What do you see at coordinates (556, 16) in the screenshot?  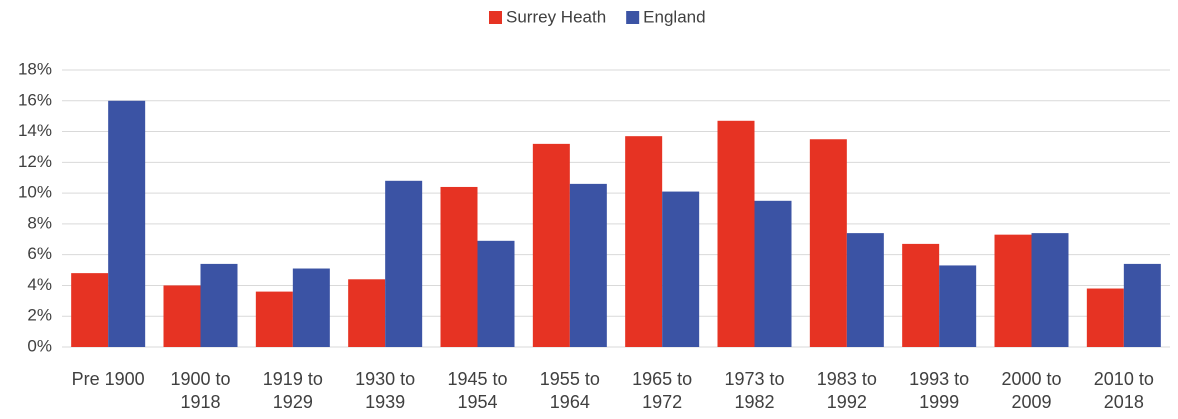 I see `legend-label: Surrey Heath` at bounding box center [556, 16].